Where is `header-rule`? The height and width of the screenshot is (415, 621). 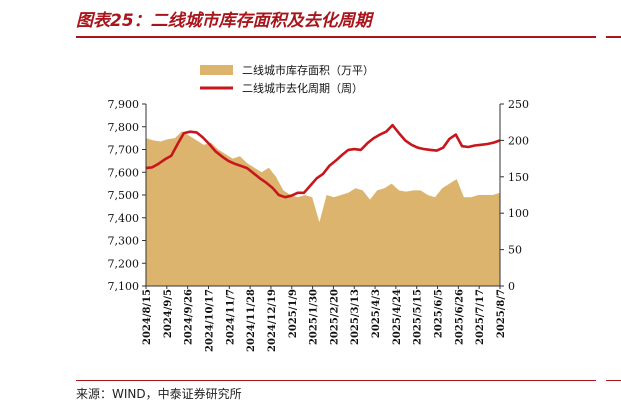
header-rule is located at coordinates (336, 37).